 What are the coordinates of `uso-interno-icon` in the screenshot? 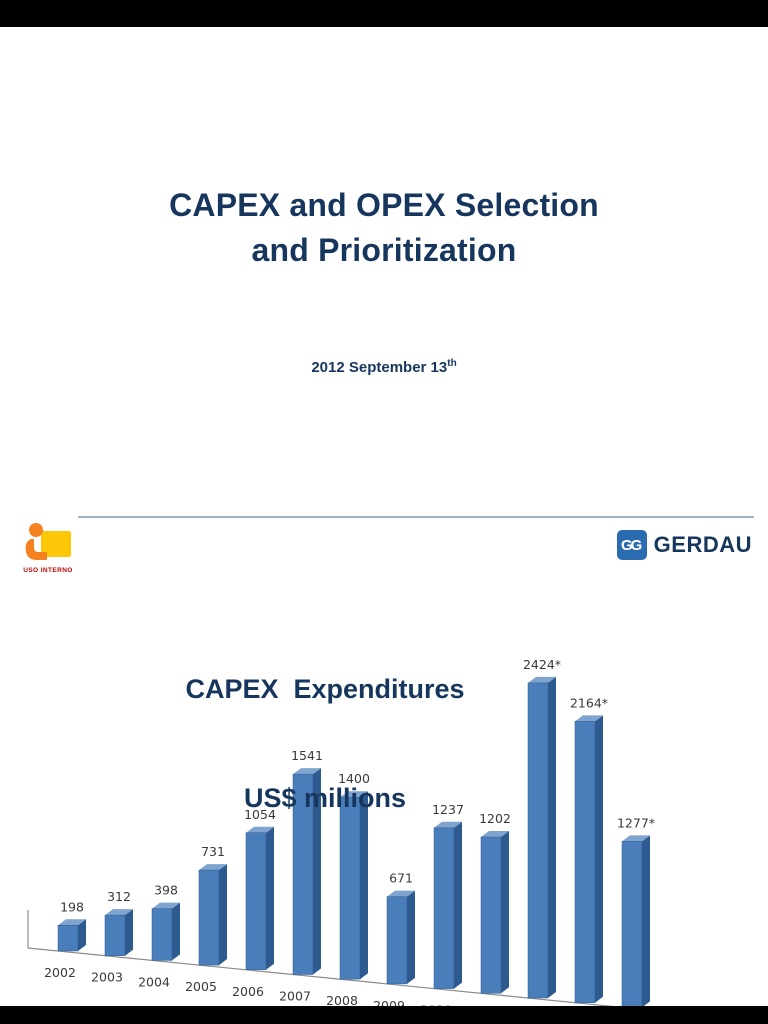 It's located at (48, 541).